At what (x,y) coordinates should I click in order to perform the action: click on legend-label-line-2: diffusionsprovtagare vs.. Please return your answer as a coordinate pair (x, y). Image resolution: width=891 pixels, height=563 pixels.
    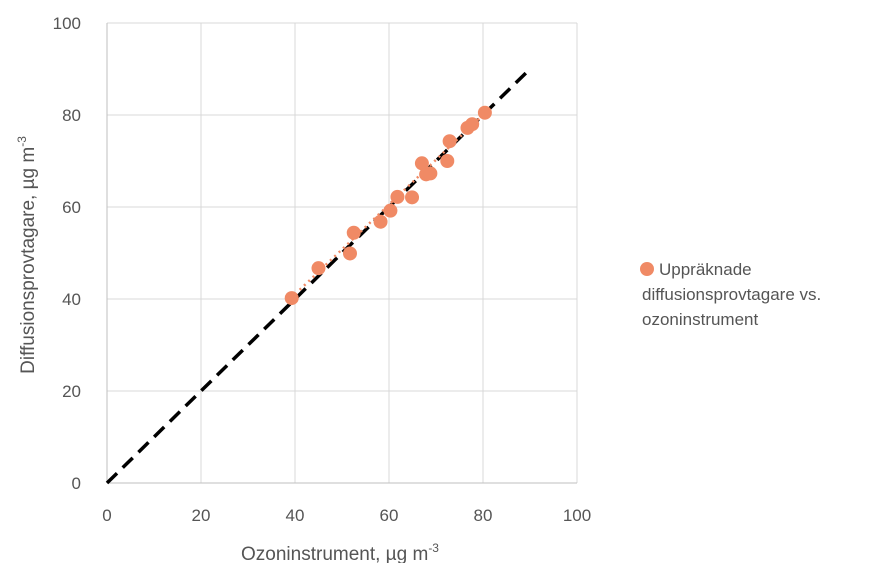
    Looking at the image, I should click on (731, 294).